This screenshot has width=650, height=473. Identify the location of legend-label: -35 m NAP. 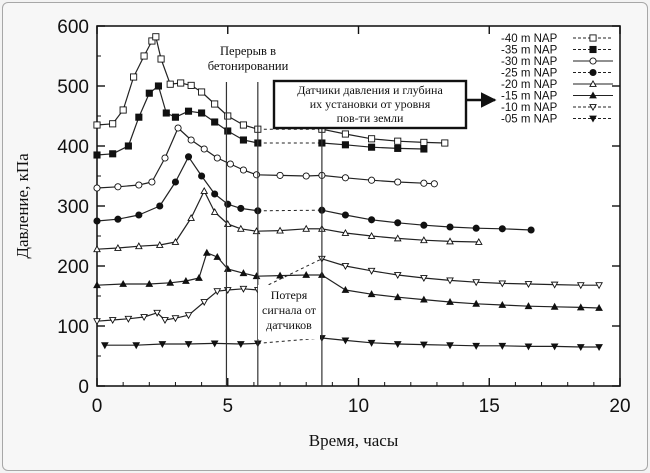
(529, 51).